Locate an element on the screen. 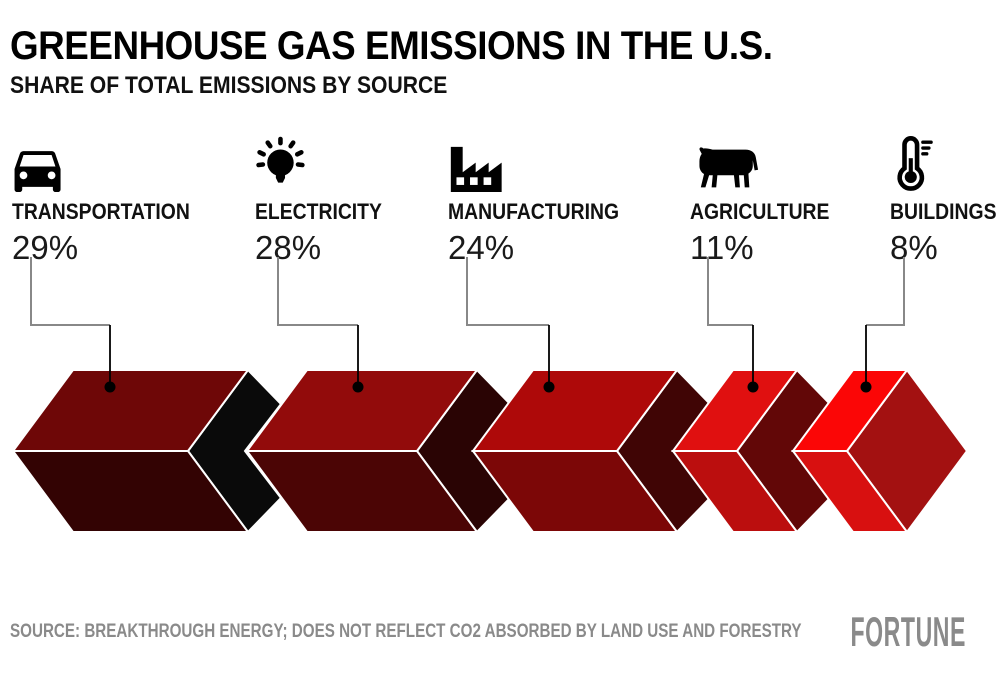  category-value: 28% is located at coordinates (288, 247).